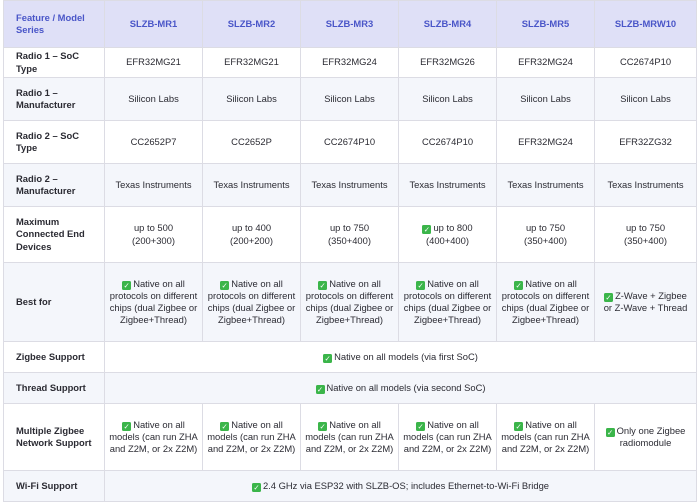 The width and height of the screenshot is (700, 502). Describe the element at coordinates (545, 24) in the screenshot. I see `header-model: SLZB-MR5` at that location.